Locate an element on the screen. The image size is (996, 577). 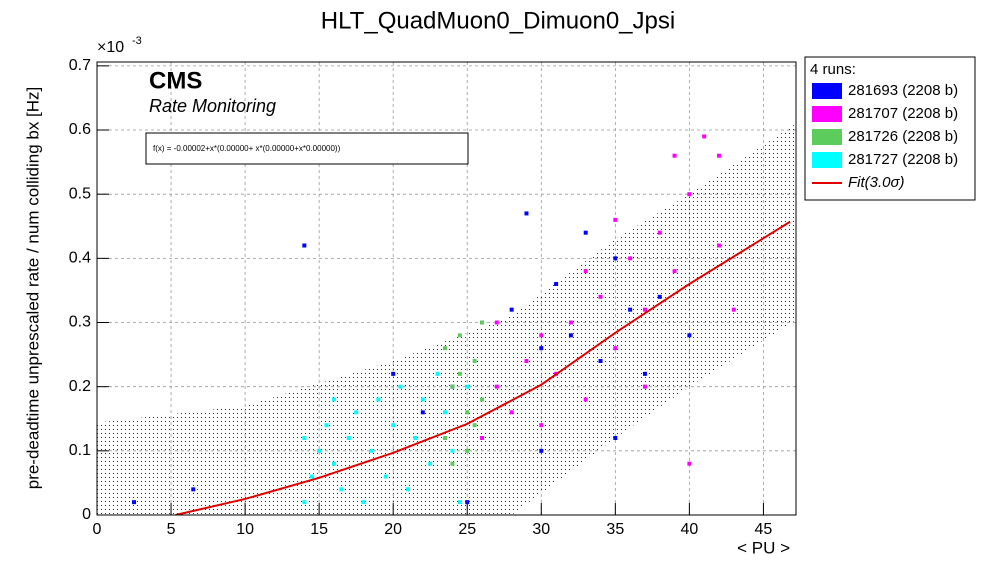
legend-label: 281693 (2208 b) is located at coordinates (903, 90).